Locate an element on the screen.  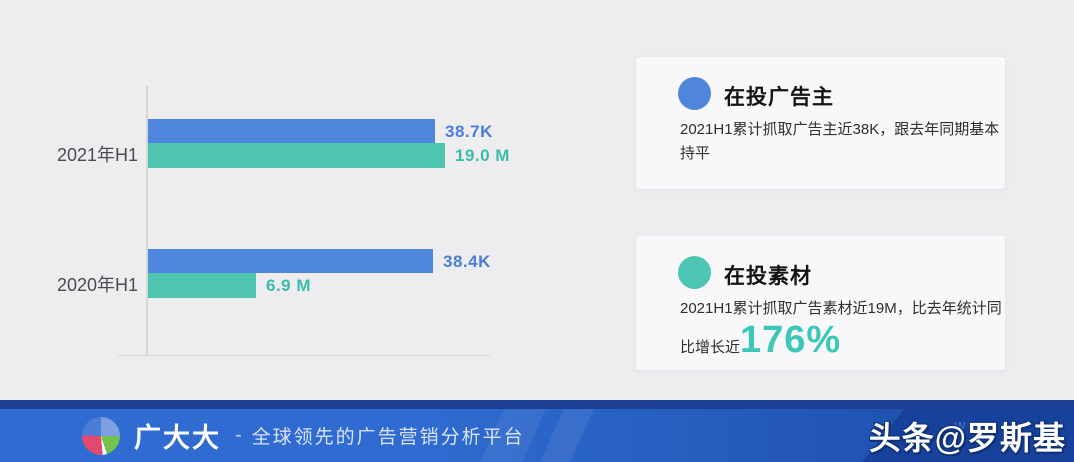
channel-watermark: 头条@罗斯基 is located at coordinates (967, 437).